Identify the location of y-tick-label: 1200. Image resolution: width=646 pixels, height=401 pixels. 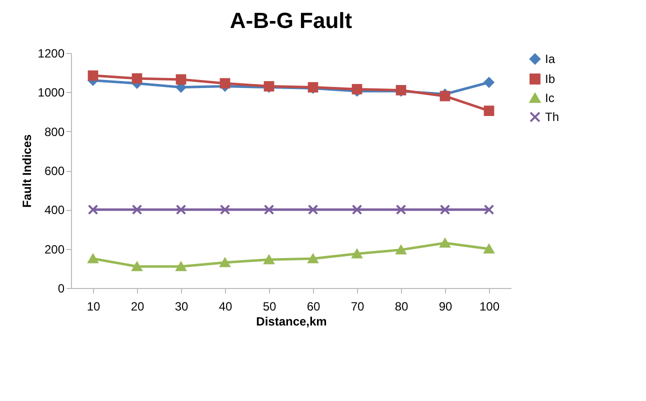
(51, 53).